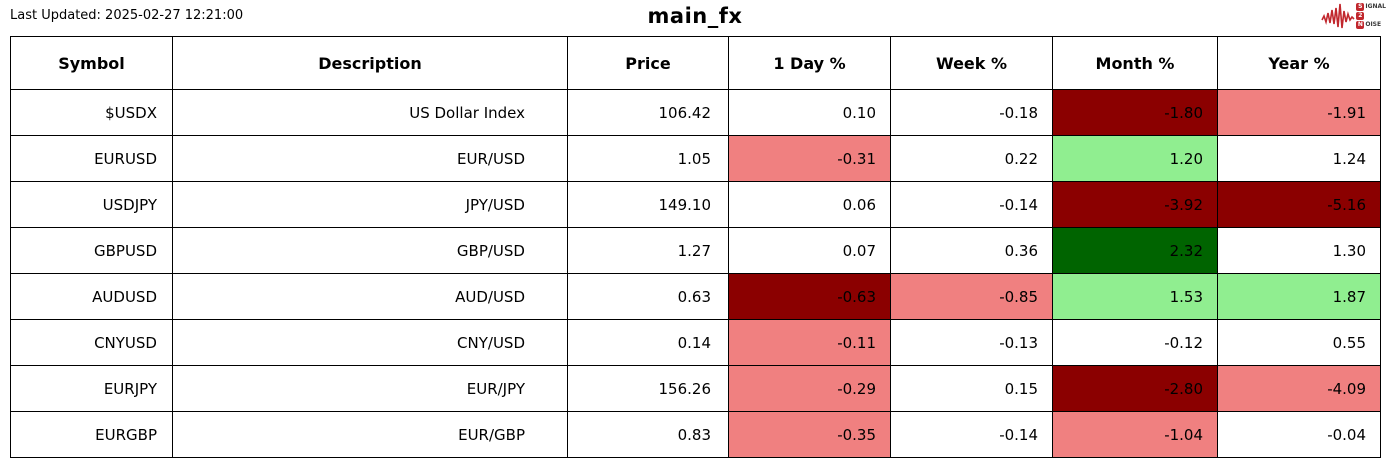 This screenshot has width=1390, height=470. Describe the element at coordinates (1299, 250) in the screenshot. I see `cell-year: 1.30` at that location.